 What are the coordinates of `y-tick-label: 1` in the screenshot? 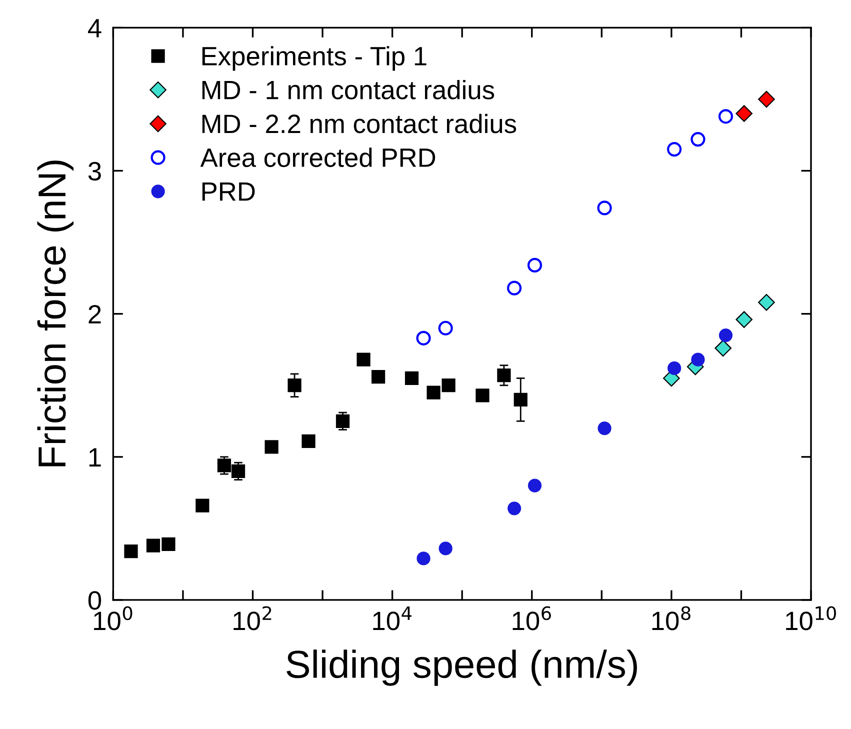 It's located at (95, 457).